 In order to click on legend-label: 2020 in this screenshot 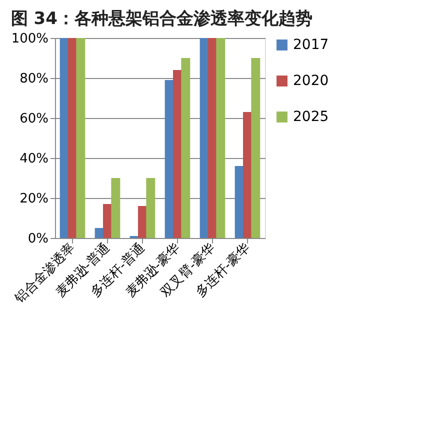, I will do `click(311, 81)`.